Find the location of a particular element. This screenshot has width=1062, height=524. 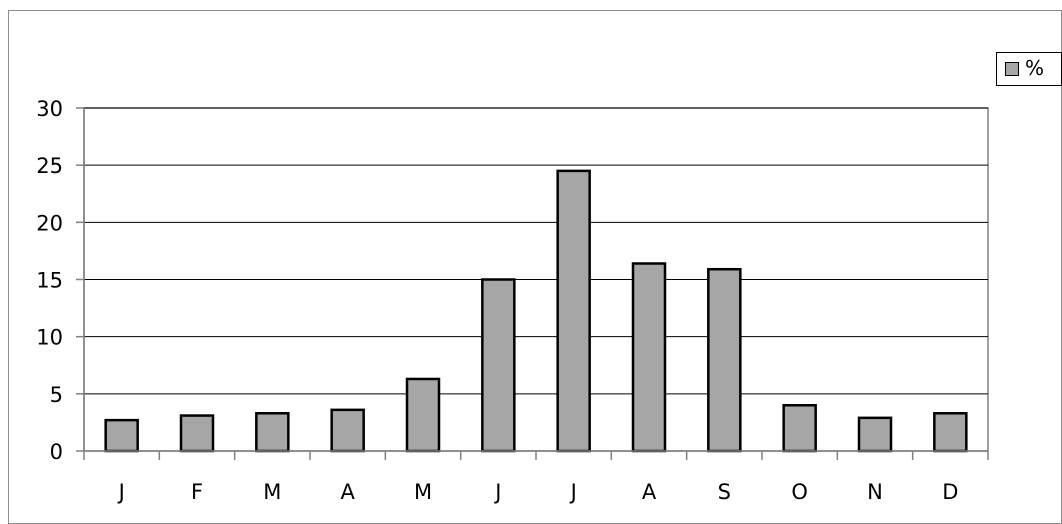

legend-label: % is located at coordinates (1035, 68).